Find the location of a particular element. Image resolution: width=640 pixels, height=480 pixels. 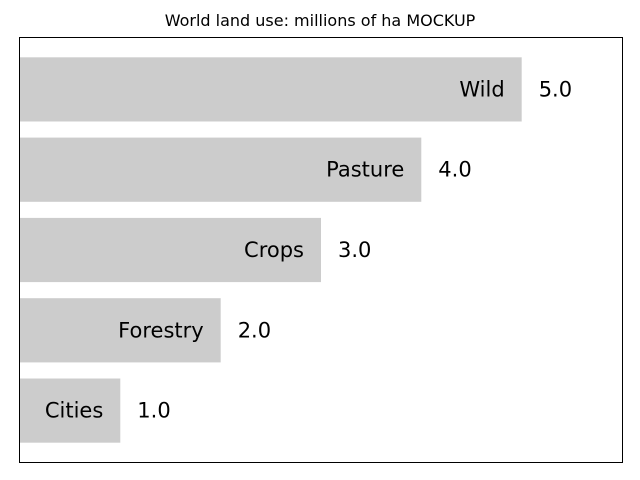

category-label-forestry: Forestry is located at coordinates (161, 330).